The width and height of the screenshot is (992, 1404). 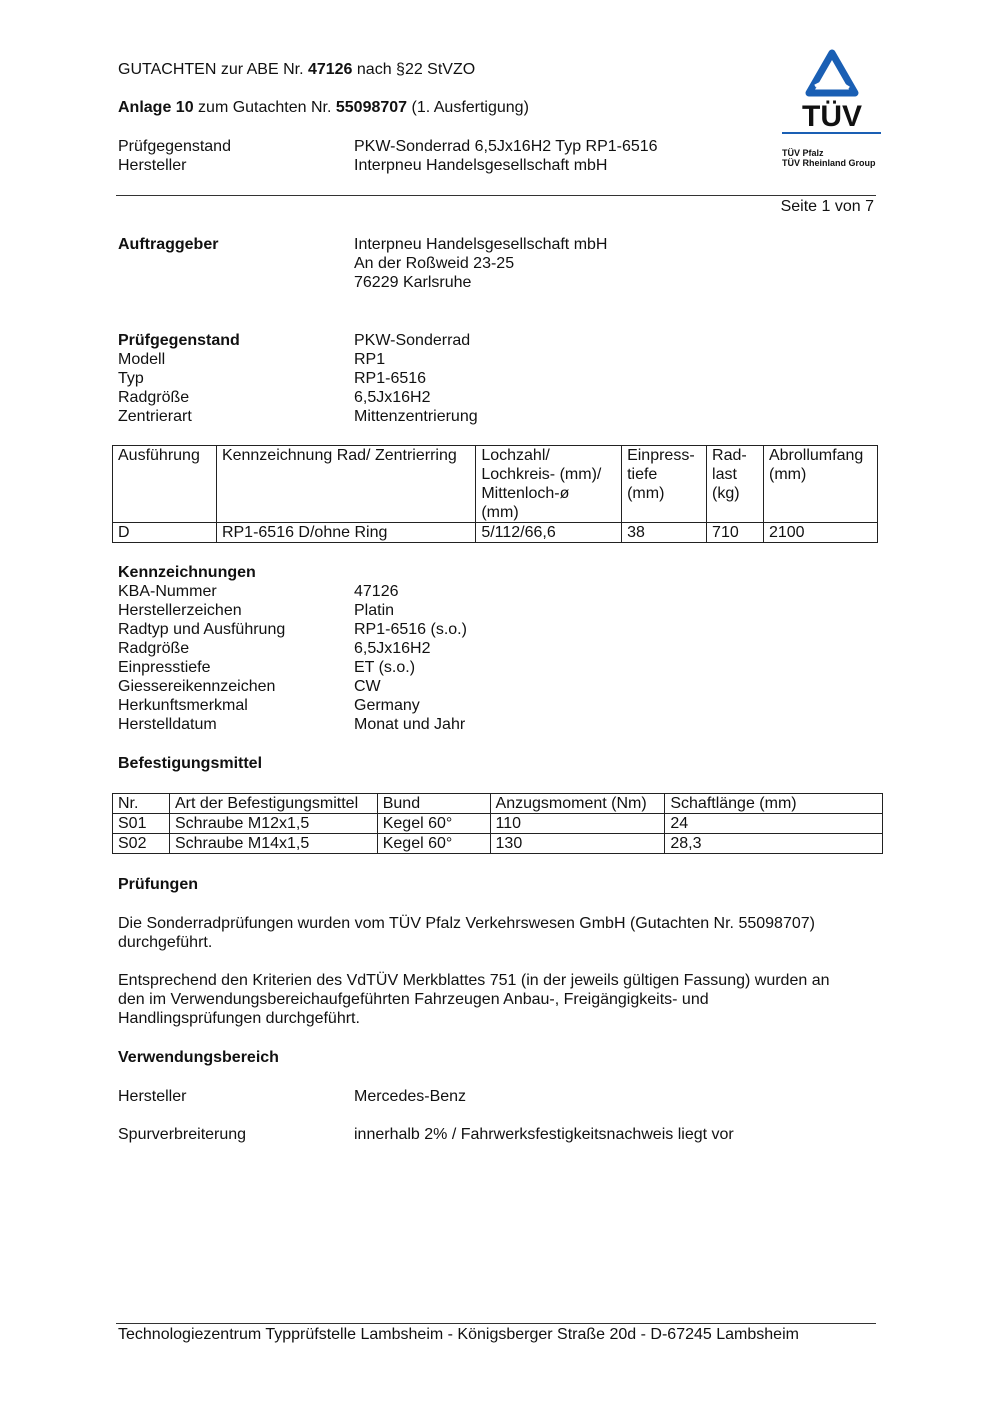 What do you see at coordinates (164, 532) in the screenshot?
I see `table-cell: D` at bounding box center [164, 532].